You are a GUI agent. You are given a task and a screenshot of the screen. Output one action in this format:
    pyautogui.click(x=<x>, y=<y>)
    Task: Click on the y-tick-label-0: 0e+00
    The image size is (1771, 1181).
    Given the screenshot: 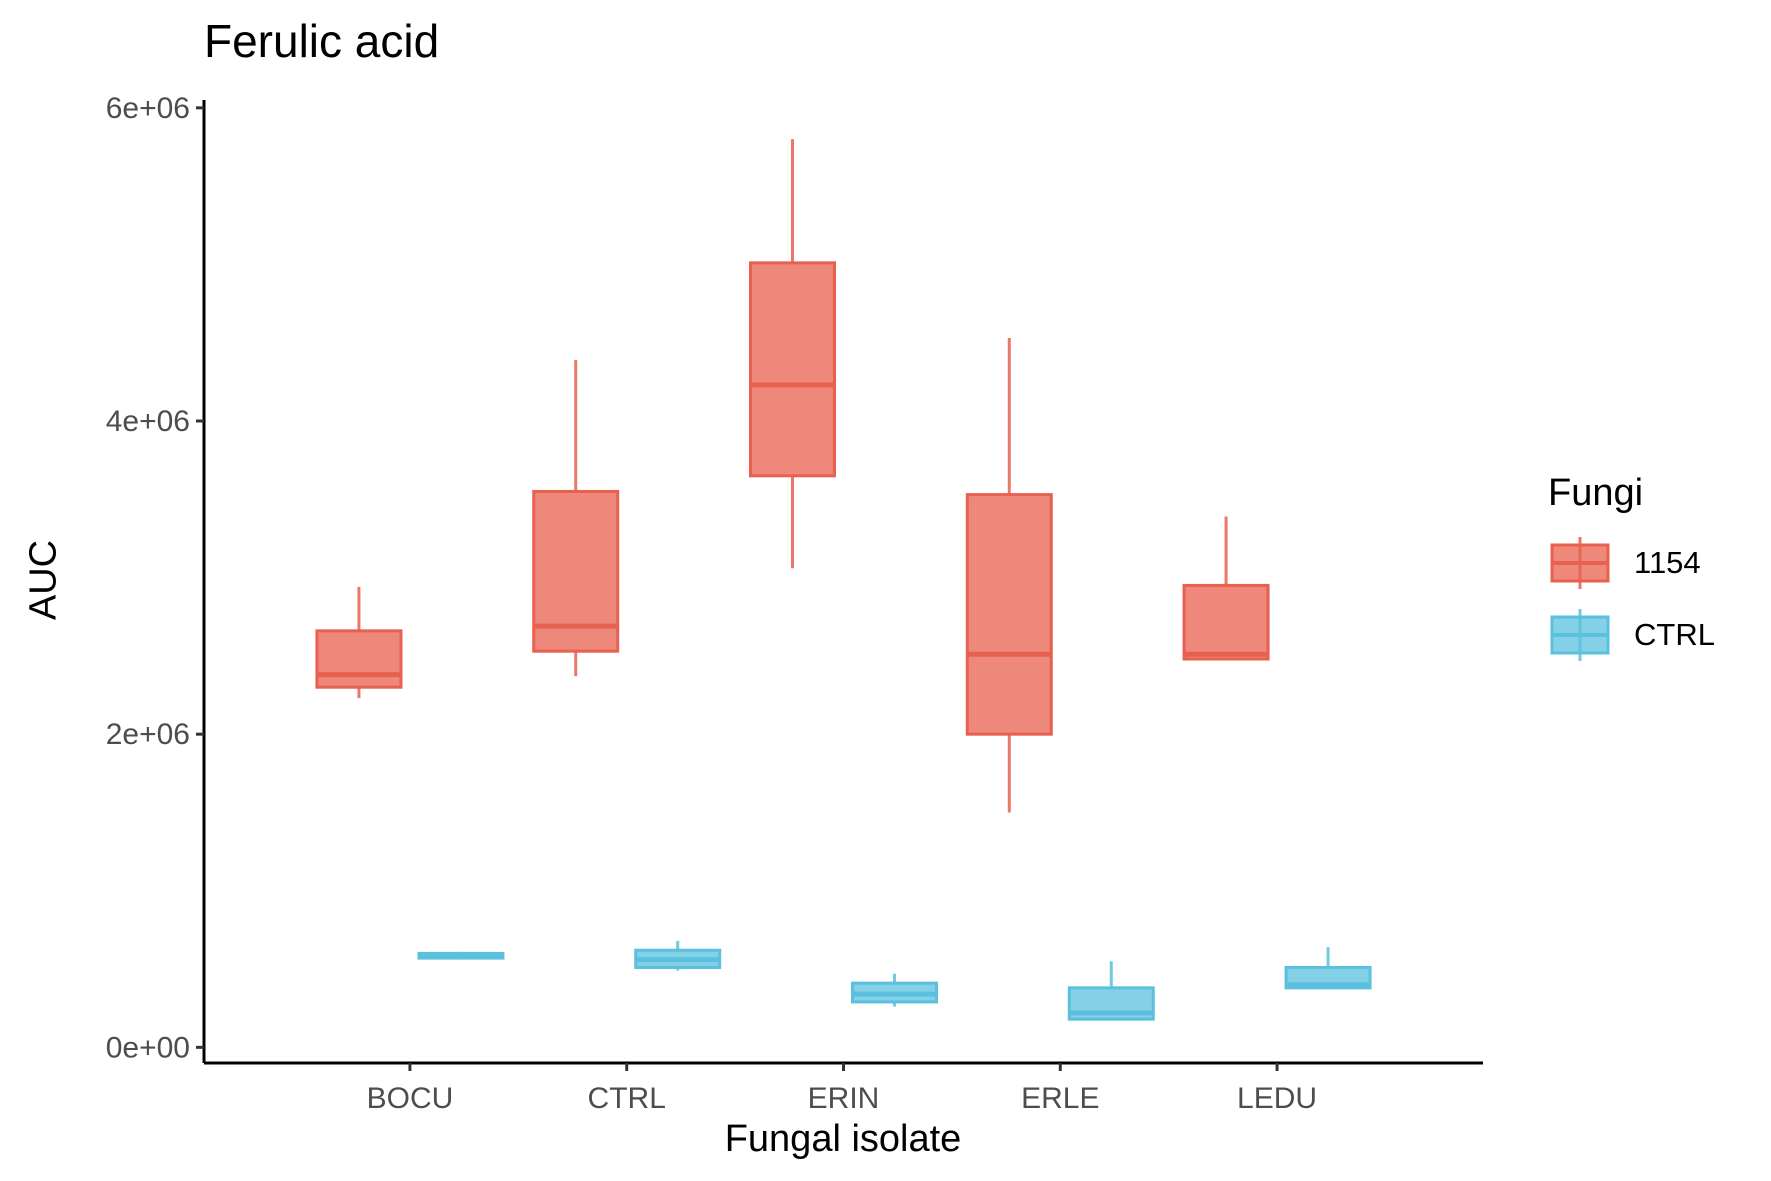 What is the action you would take?
    pyautogui.click(x=148, y=1047)
    